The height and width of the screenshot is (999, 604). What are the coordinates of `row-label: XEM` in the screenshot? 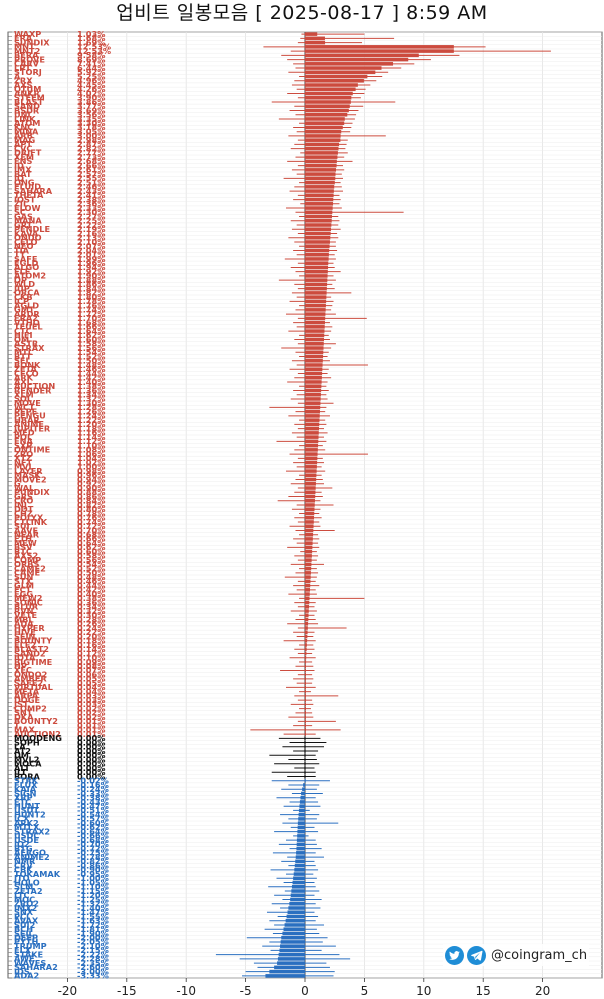 It's located at (24, 157).